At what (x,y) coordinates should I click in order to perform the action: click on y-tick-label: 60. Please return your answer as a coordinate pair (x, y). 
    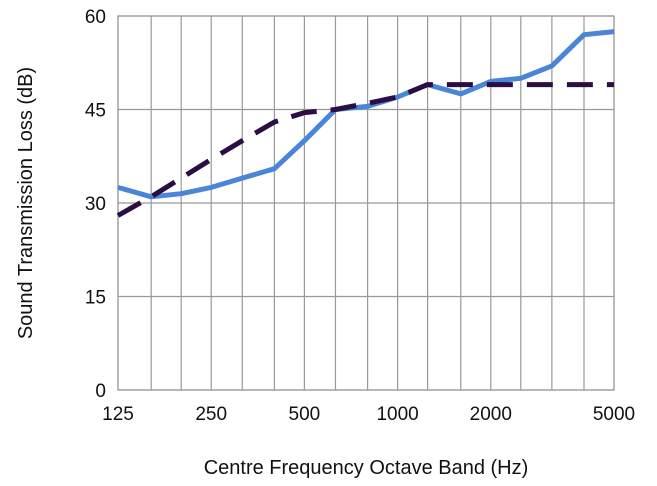
    Looking at the image, I should click on (95, 17).